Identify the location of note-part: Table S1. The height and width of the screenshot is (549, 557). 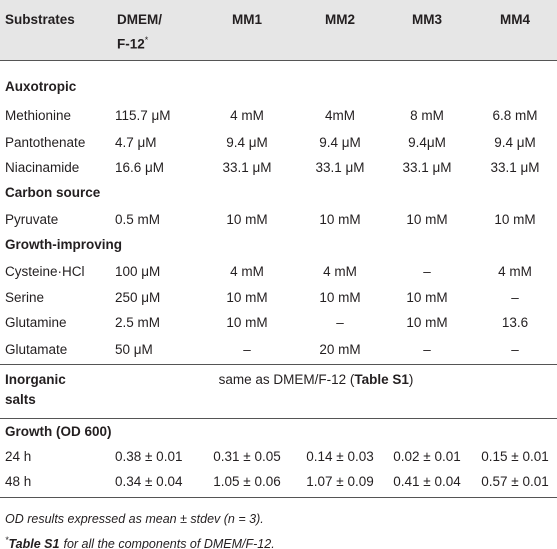
(381, 379).